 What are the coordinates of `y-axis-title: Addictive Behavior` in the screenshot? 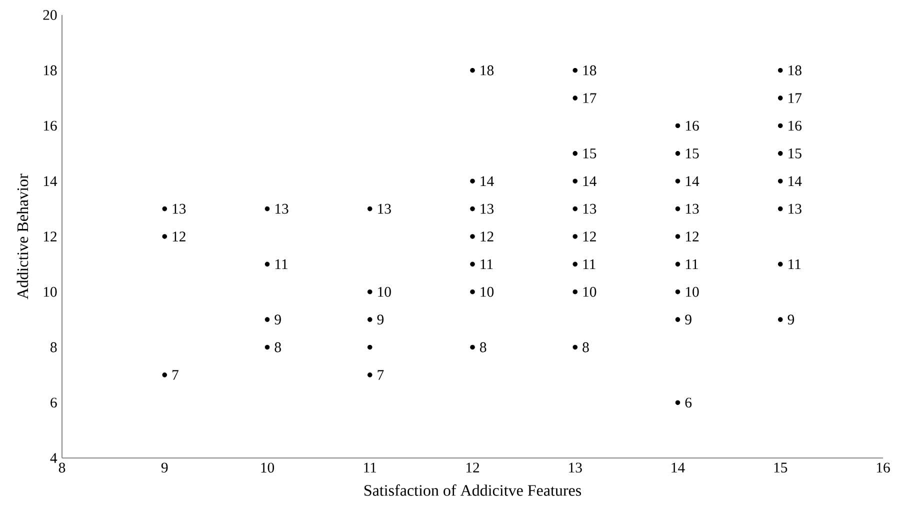 It's located at (22, 237).